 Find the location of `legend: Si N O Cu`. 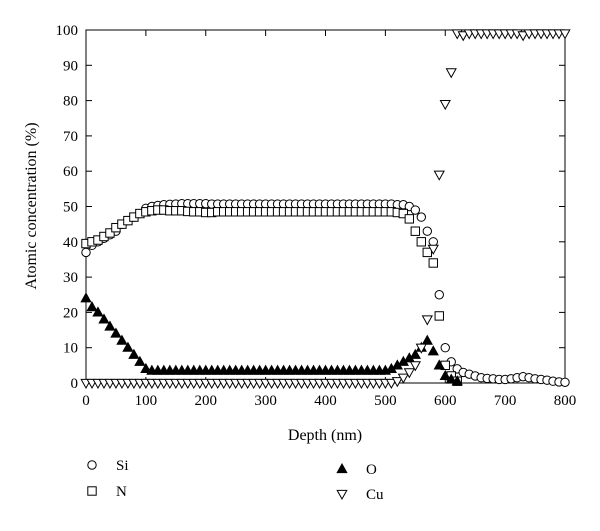

legend: Si N O Cu is located at coordinates (235, 480).